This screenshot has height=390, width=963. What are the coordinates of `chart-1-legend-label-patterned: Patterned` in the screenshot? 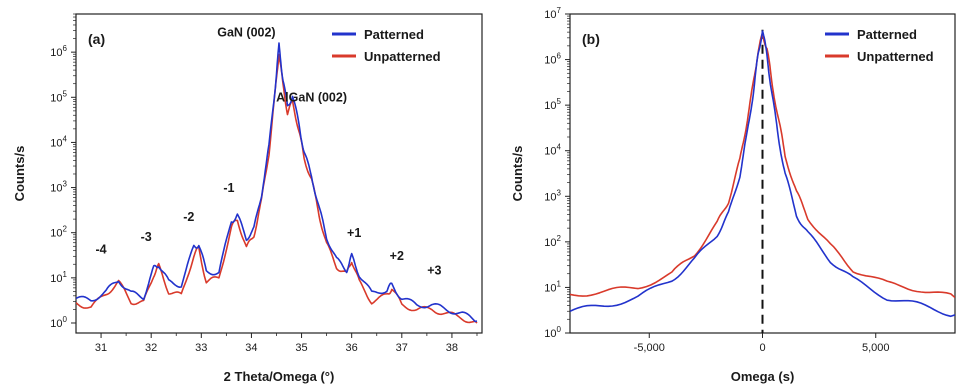 It's located at (887, 34).